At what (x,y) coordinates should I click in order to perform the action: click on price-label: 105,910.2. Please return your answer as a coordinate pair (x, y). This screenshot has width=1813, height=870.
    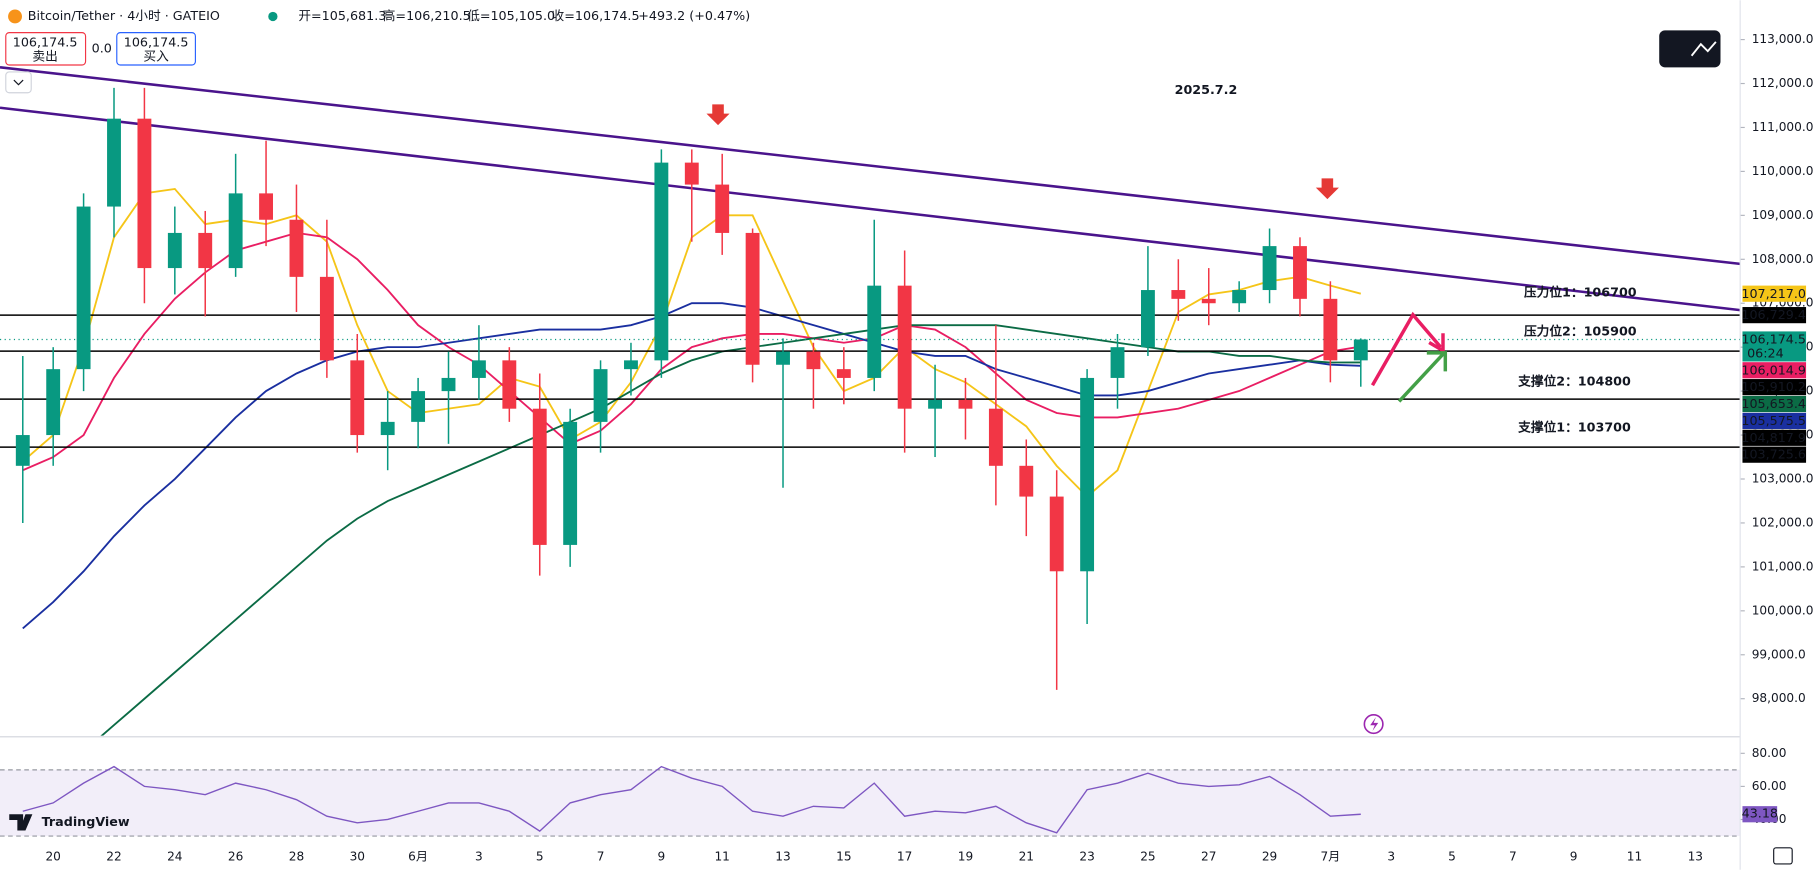
    Looking at the image, I should click on (1773, 386).